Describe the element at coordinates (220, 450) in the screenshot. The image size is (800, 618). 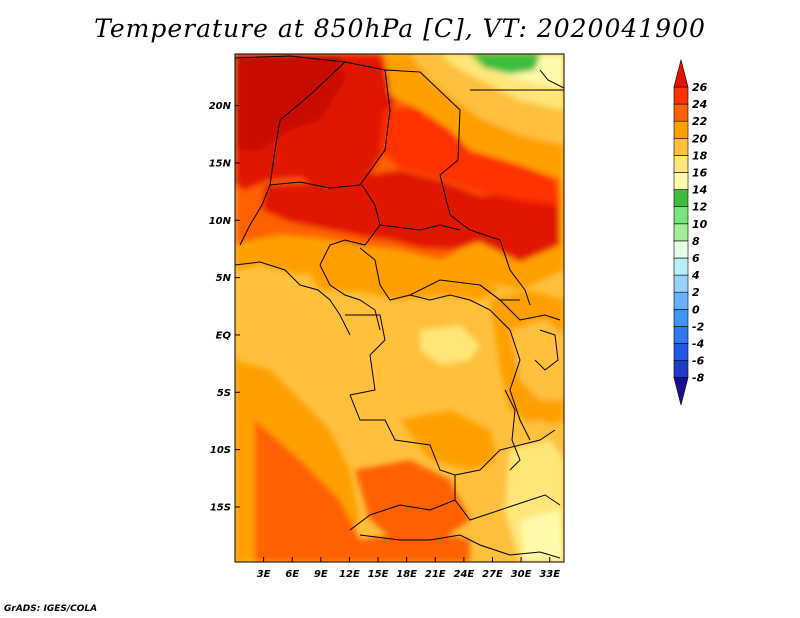
I see `y-tick-label: 10S` at that location.